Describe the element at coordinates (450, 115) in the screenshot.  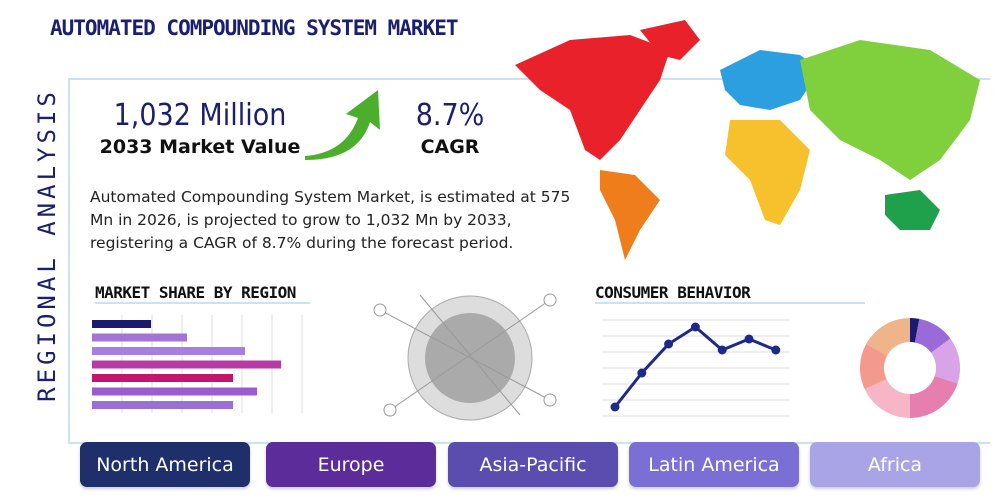
I see `kpi-value: 8.7%` at that location.